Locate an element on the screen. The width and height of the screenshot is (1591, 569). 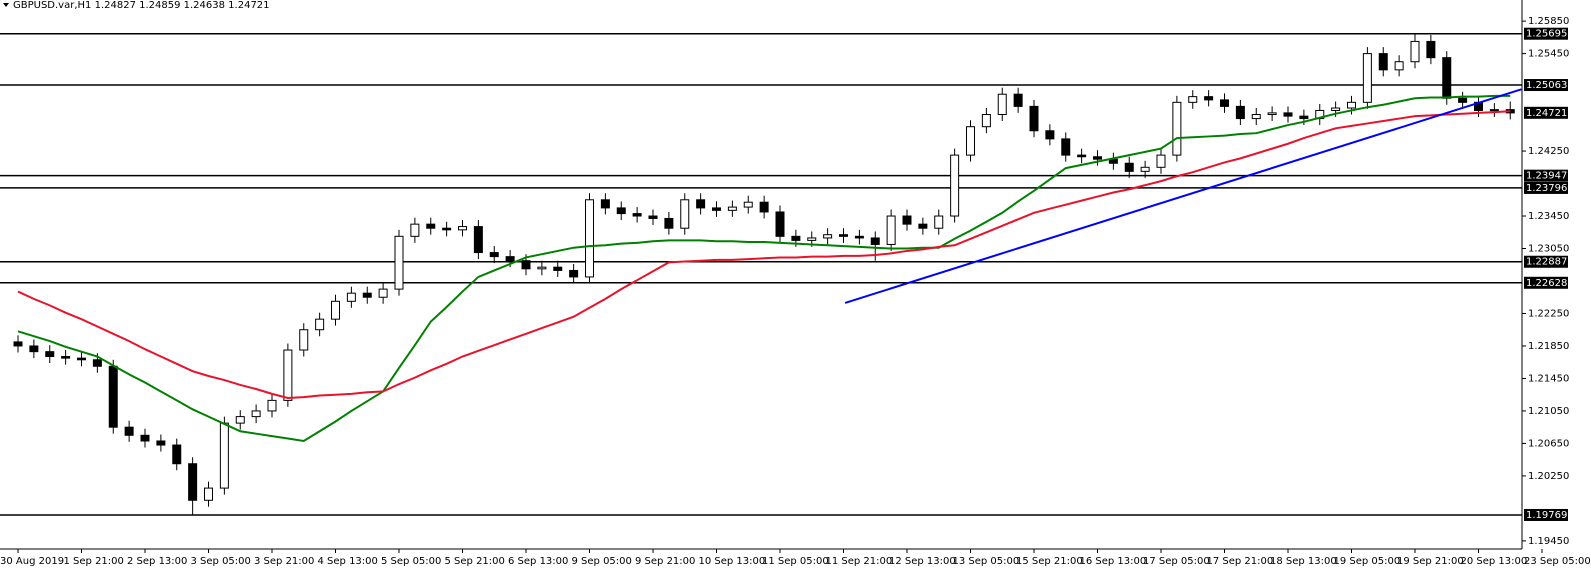
y-tick-label: 1.25450 is located at coordinates (1548, 54).